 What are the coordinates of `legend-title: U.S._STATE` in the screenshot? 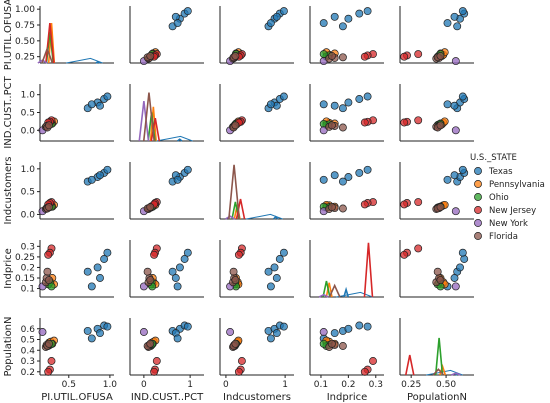 It's located at (493, 158).